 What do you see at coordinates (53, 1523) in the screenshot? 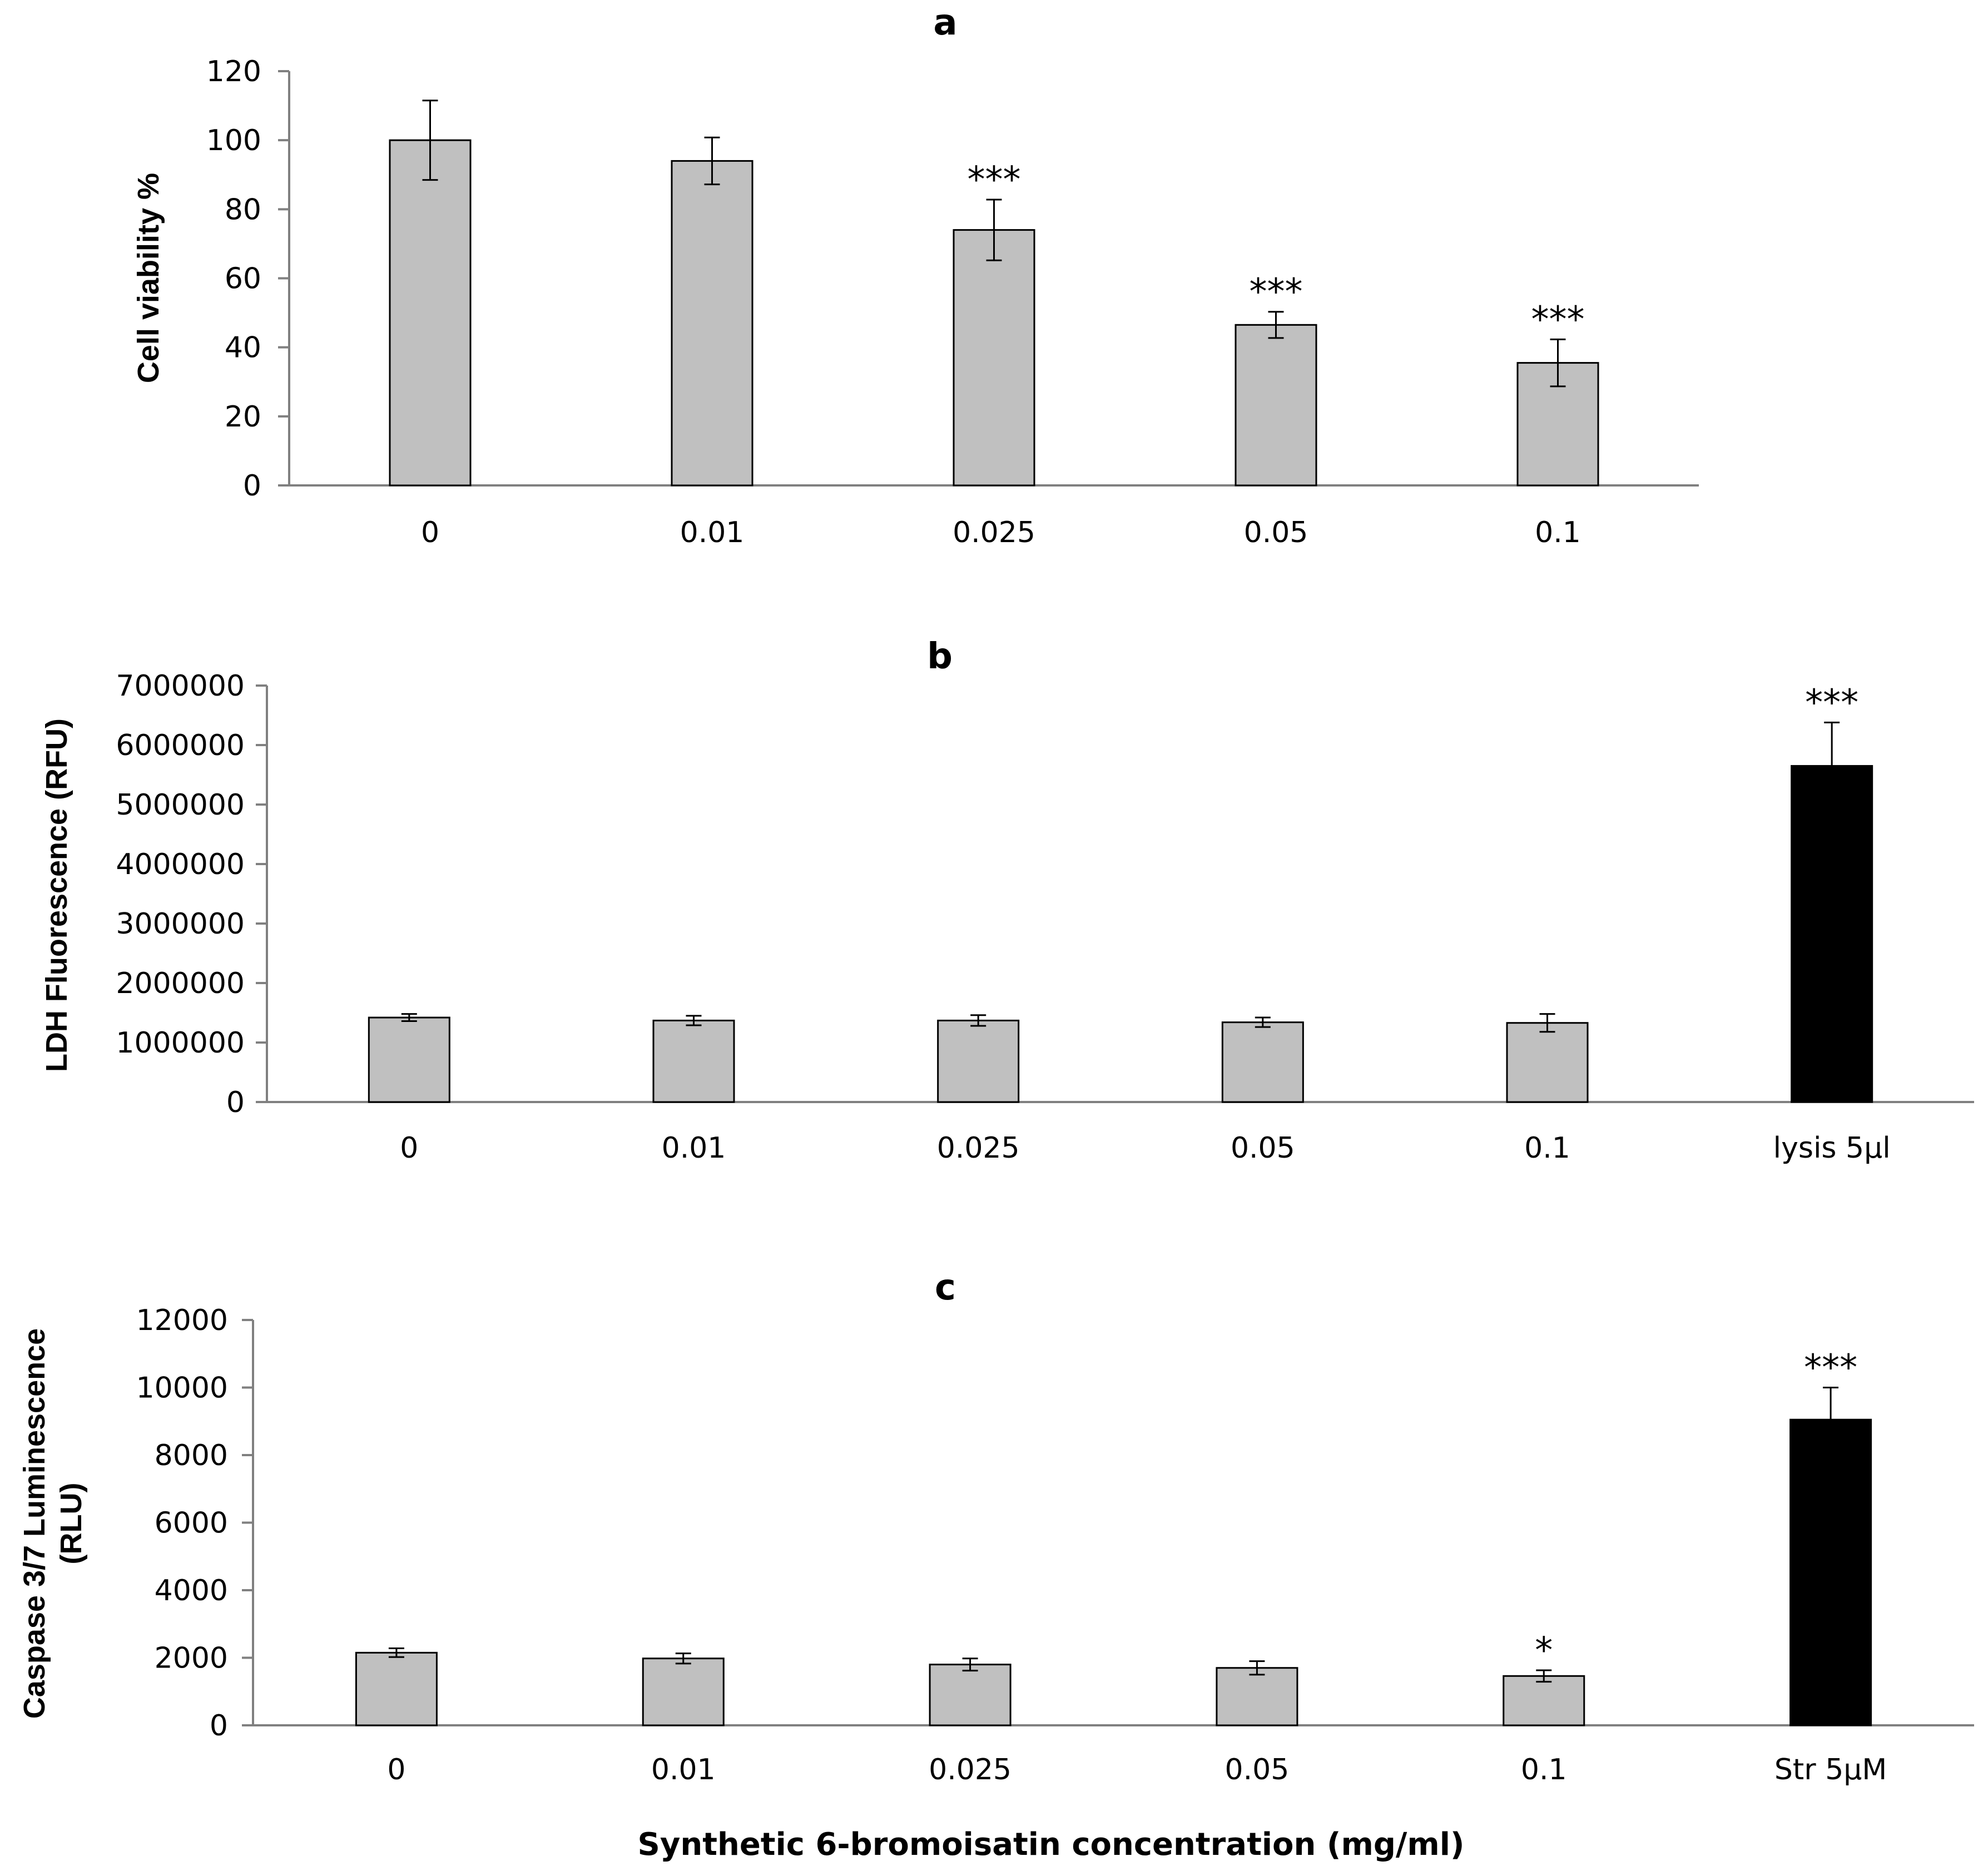
I see `y-axis-label: Caspase 3/7 Luminescence (RLU)` at bounding box center [53, 1523].